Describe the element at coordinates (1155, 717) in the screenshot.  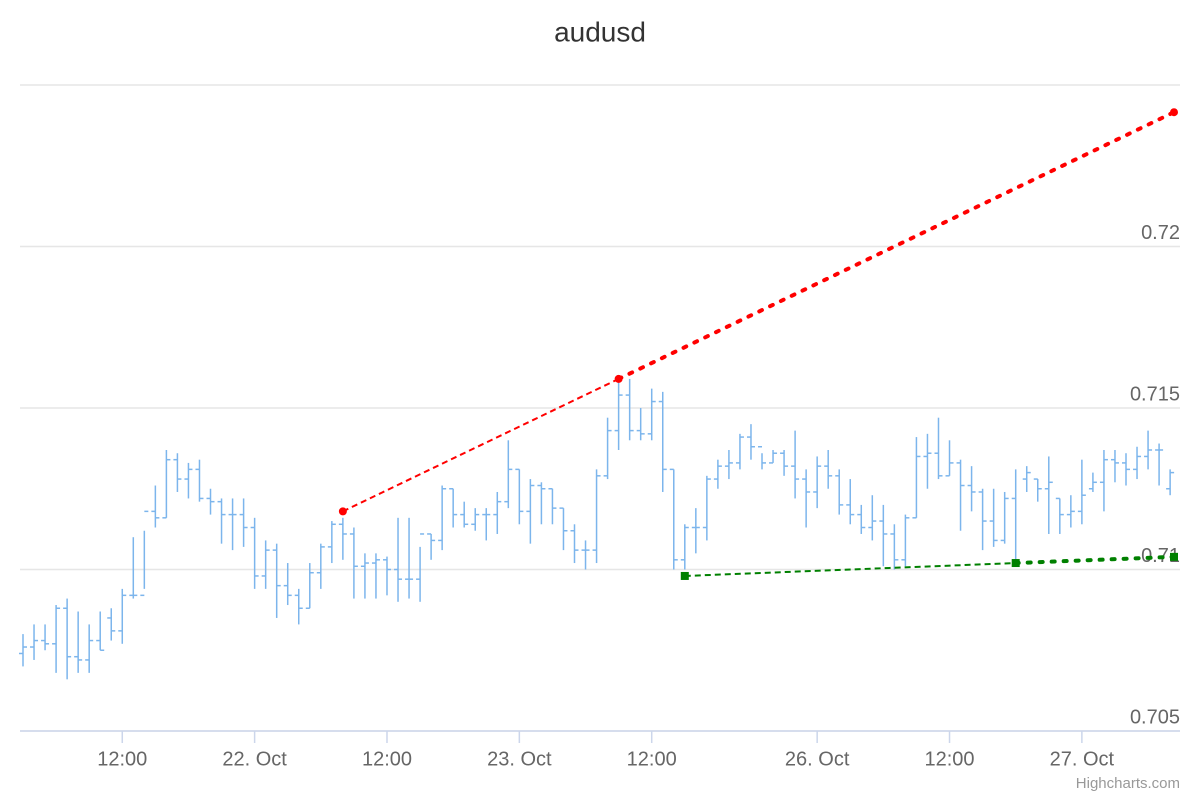
I see `y-tick-label: 0.705` at that location.